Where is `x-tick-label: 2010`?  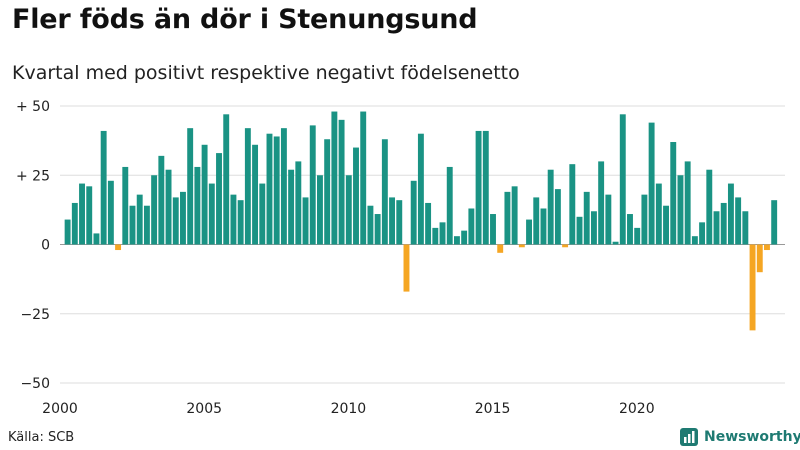
x-tick-label: 2010 is located at coordinates (349, 409).